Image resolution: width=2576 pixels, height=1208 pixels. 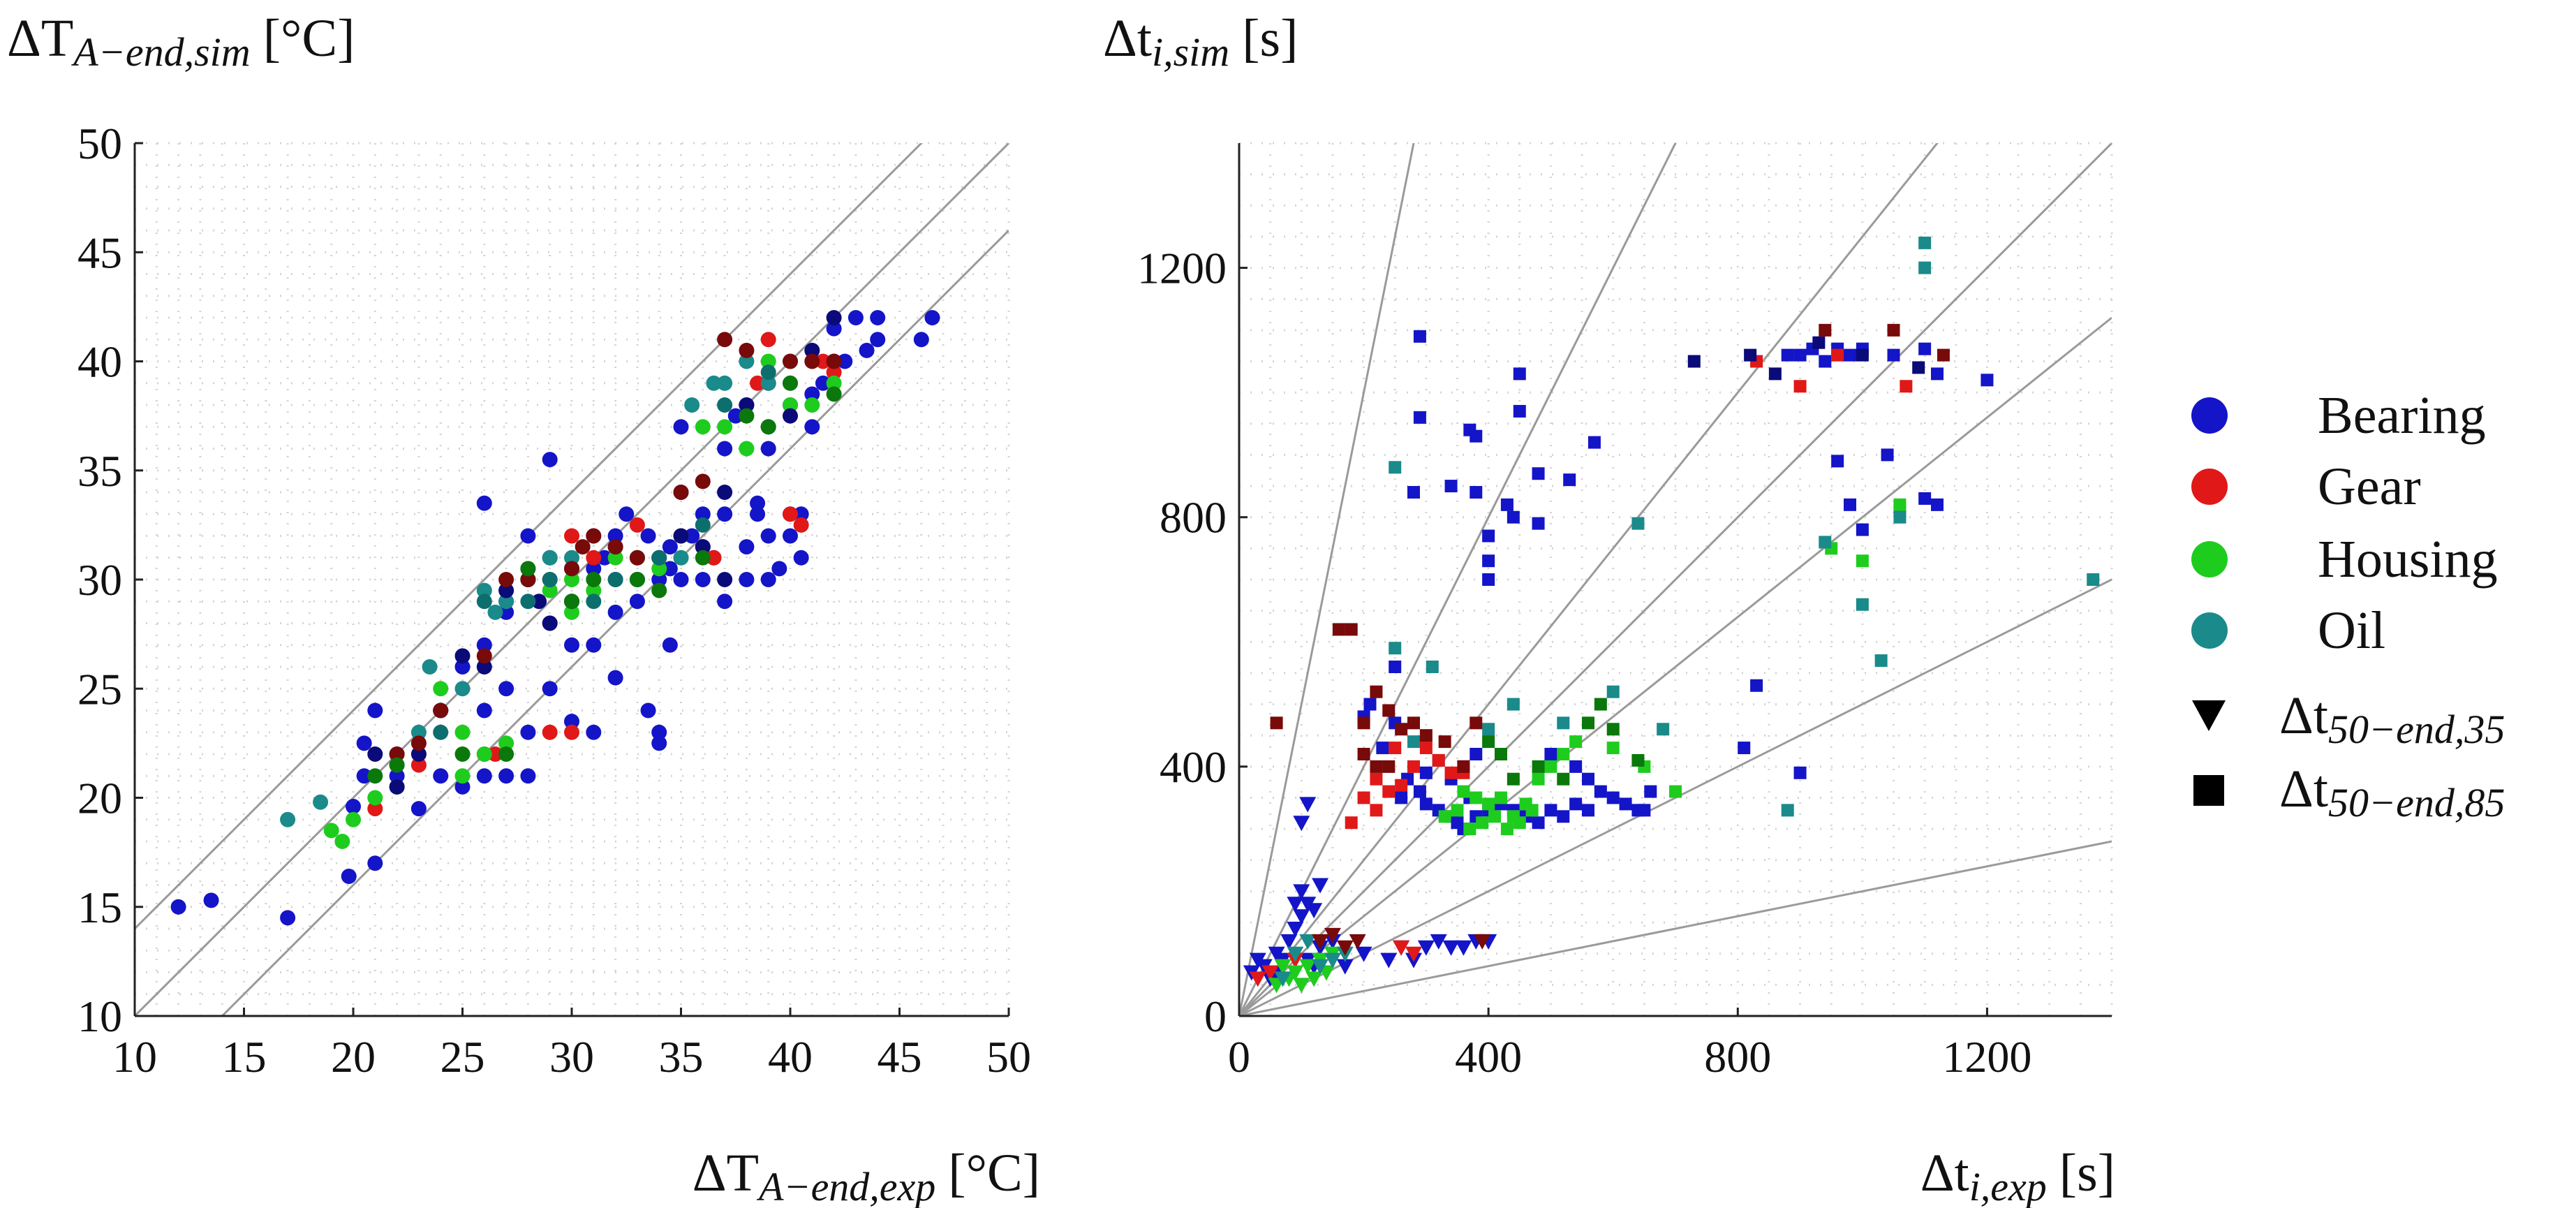 I want to click on right-y-label-sub: i,sim, so click(x=1190, y=52).